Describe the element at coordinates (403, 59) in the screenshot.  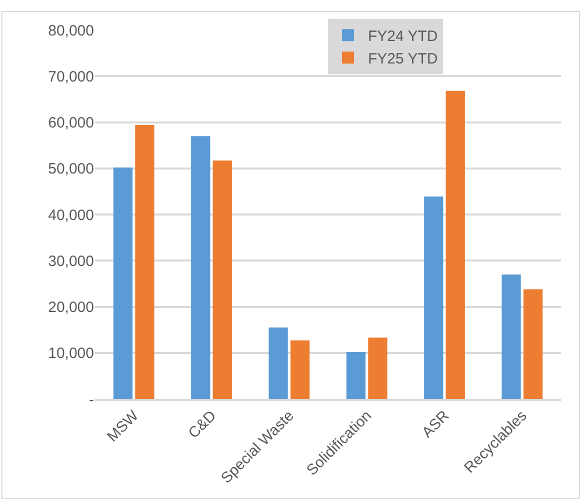
I see `legend-label: FY25 YTD` at that location.